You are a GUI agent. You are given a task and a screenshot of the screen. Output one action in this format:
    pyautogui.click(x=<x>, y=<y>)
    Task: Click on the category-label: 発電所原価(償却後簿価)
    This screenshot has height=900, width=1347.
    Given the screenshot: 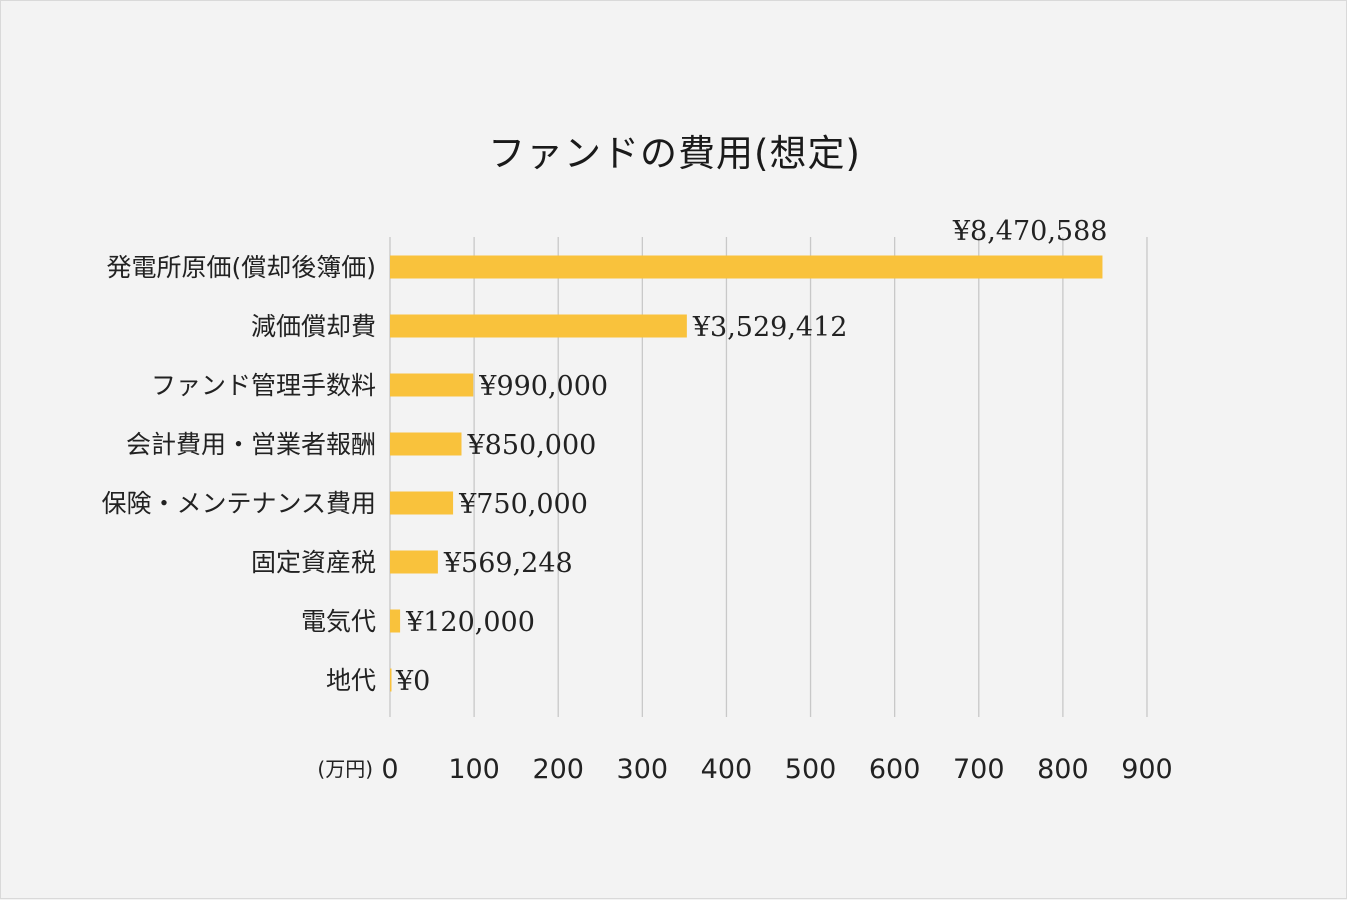 What is the action you would take?
    pyautogui.click(x=241, y=267)
    